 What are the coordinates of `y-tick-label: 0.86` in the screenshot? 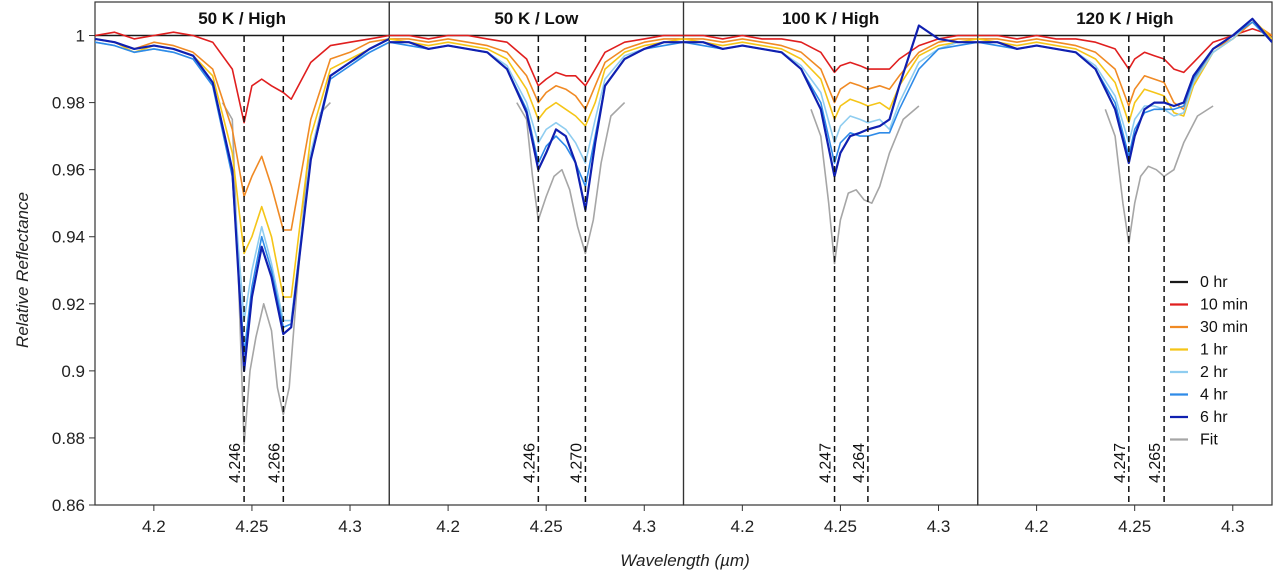 It's located at (68, 505).